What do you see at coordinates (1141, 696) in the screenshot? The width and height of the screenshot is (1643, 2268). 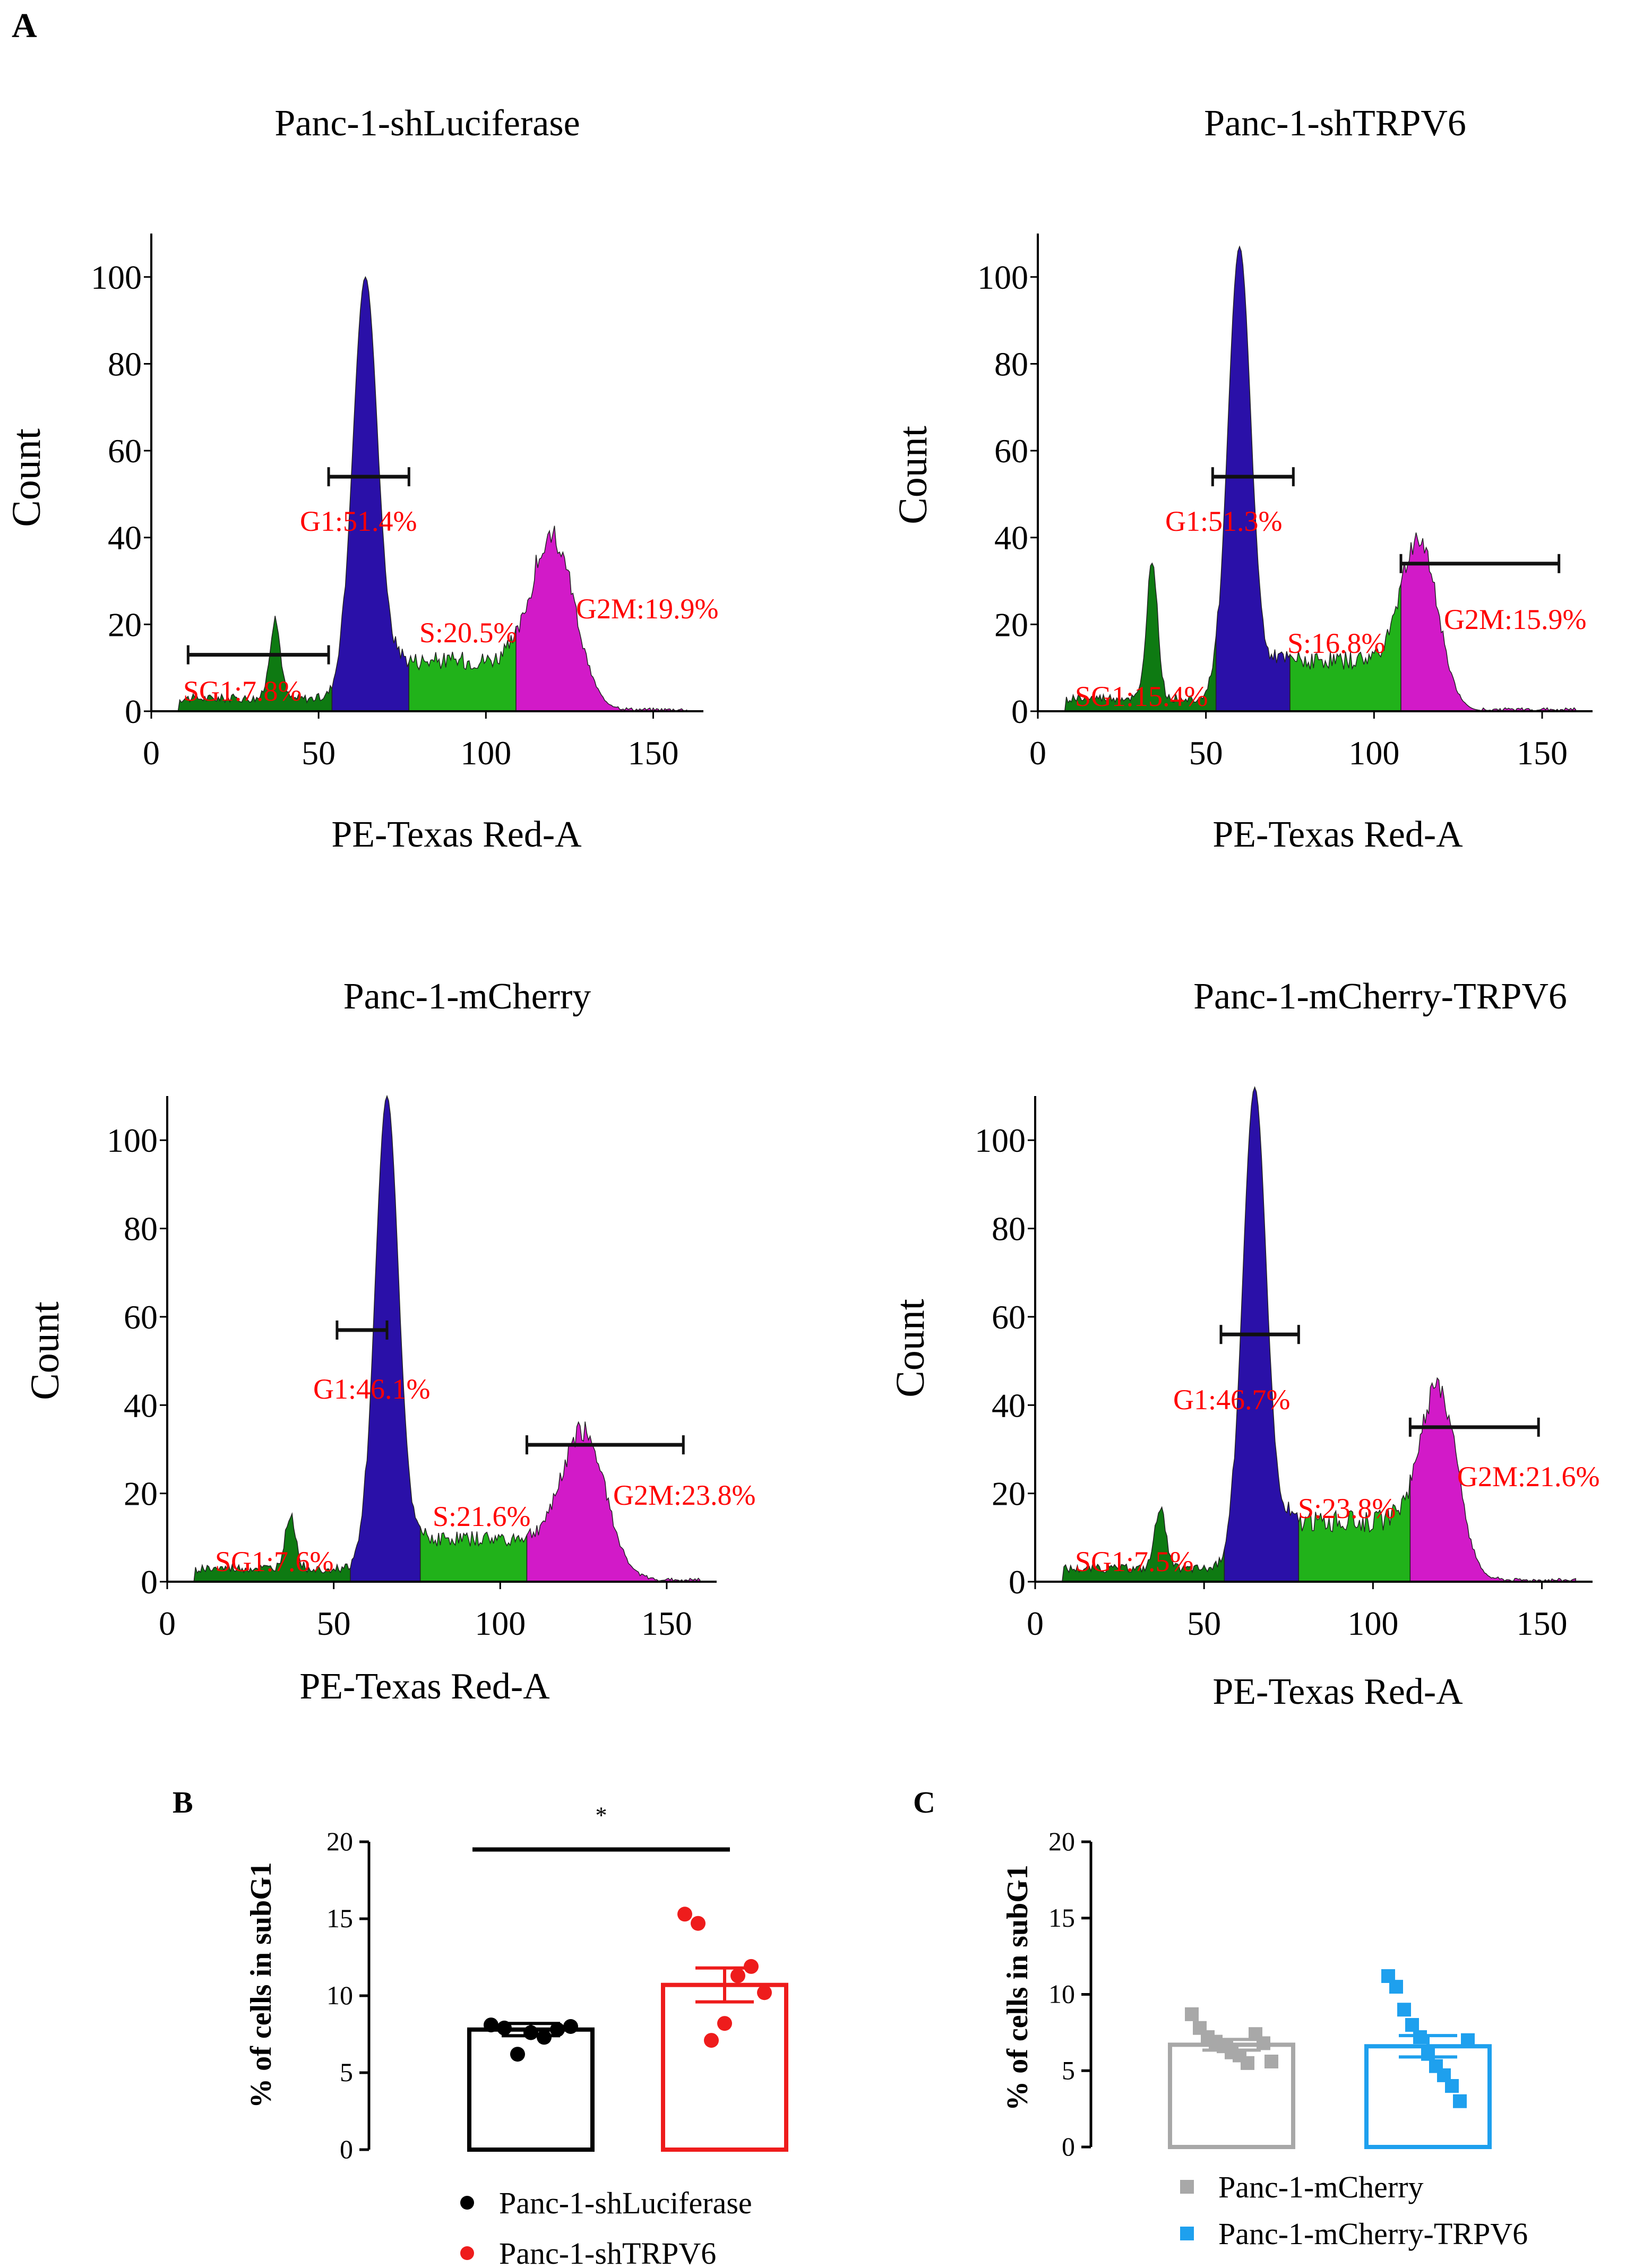 I see `region-label-sg1: SG1:15.4%` at bounding box center [1141, 696].